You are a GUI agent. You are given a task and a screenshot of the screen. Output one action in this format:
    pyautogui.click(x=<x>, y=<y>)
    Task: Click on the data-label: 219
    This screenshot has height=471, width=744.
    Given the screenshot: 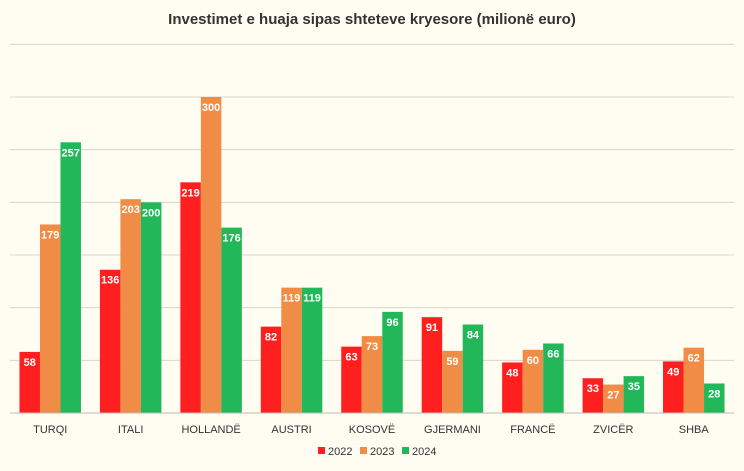 What is the action you would take?
    pyautogui.click(x=190, y=193)
    